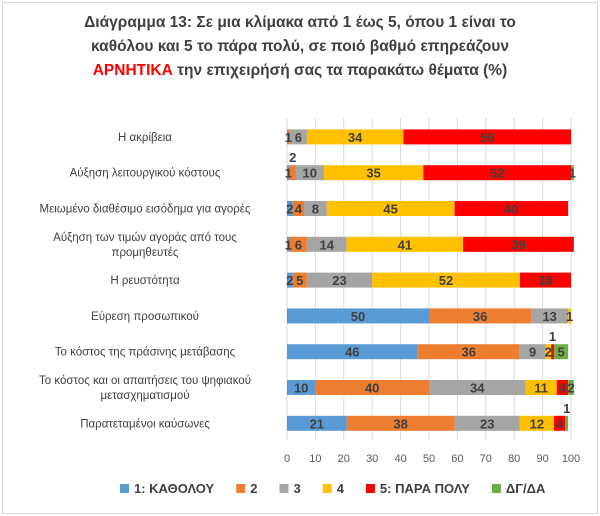  Describe the element at coordinates (174, 488) in the screenshot. I see `legend-label: 1: ΚΑΘΟΛΟΥ` at that location.